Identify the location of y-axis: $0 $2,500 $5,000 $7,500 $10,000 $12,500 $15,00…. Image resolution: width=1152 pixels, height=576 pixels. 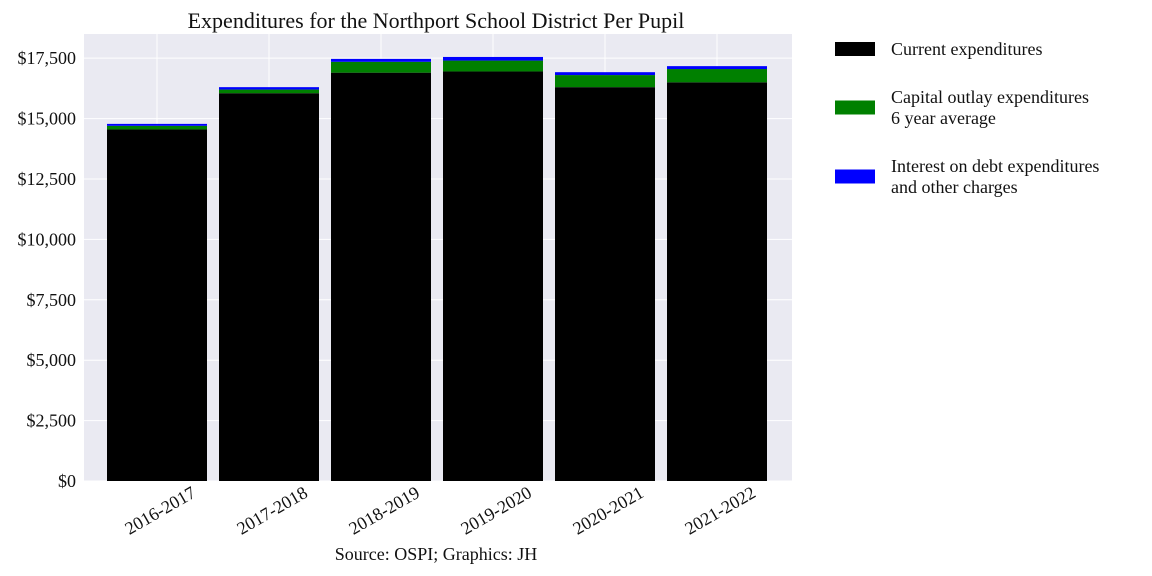
(47, 269).